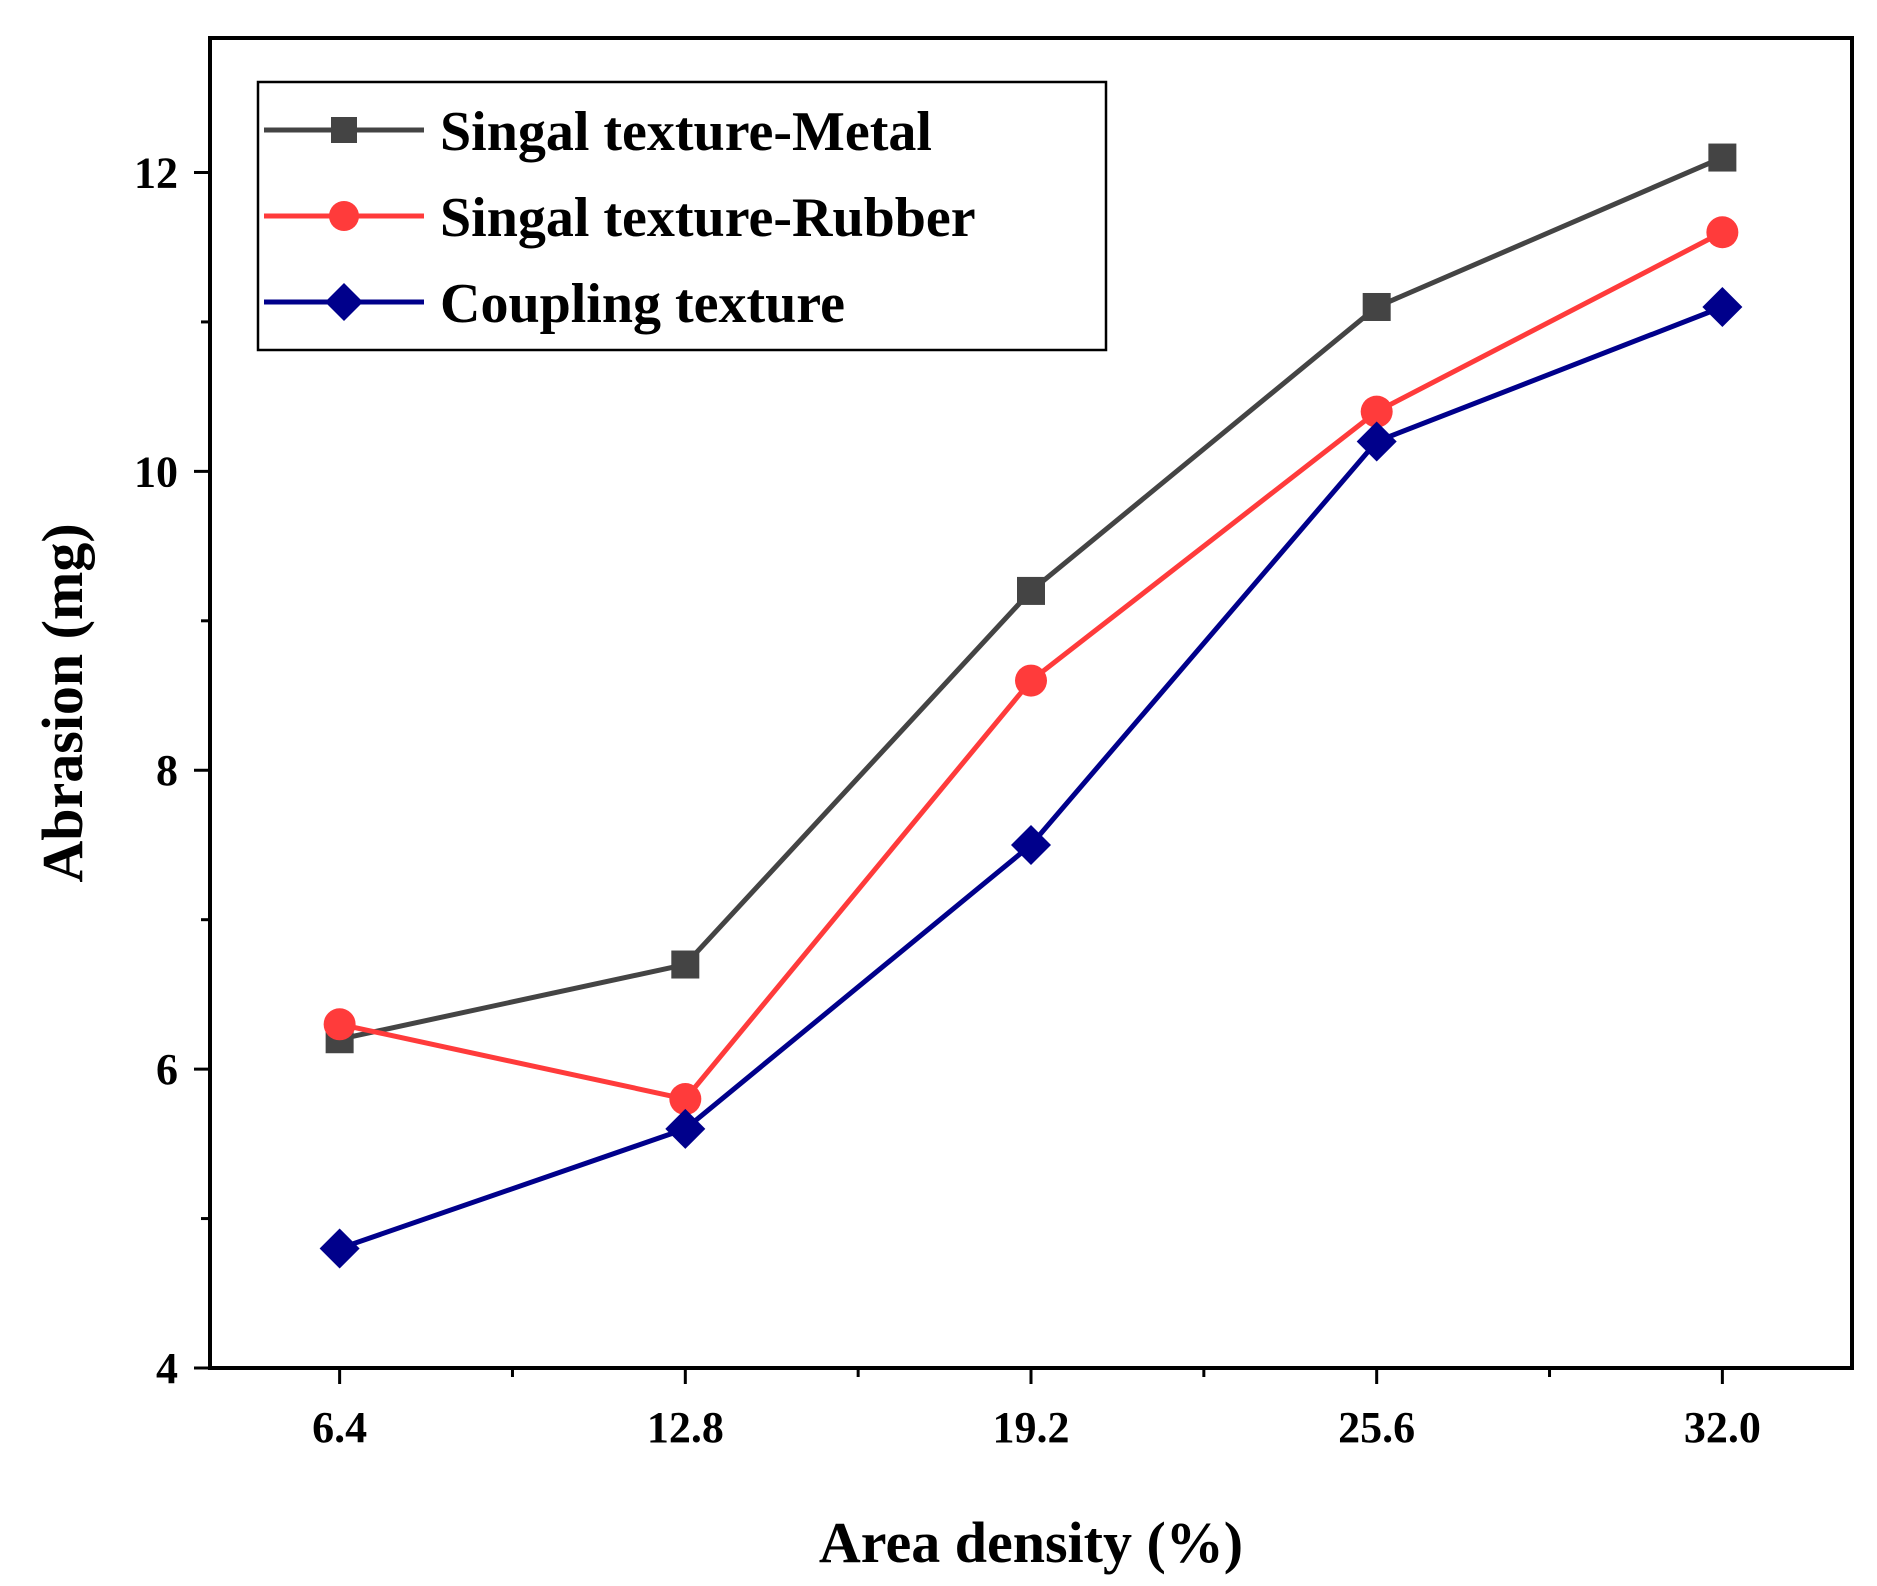 This screenshot has width=1877, height=1586. Describe the element at coordinates (1031, 1427) in the screenshot. I see `x-tick-label: 19.2` at that location.